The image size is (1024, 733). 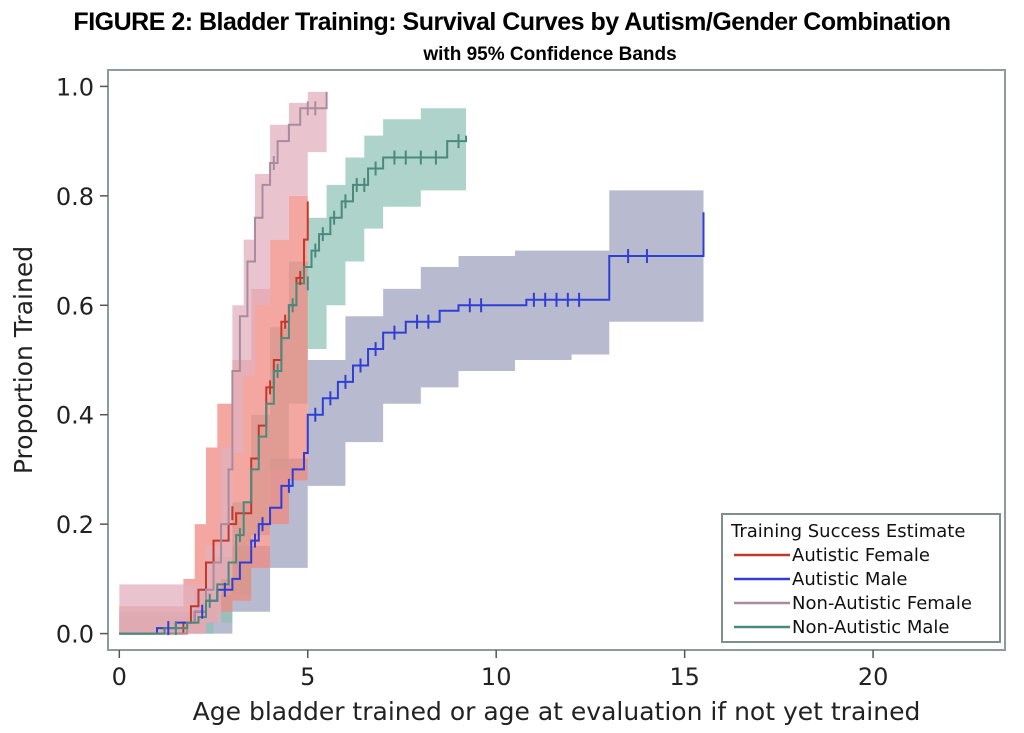 I want to click on y-tick-label-1: 0.2, so click(x=75, y=525).